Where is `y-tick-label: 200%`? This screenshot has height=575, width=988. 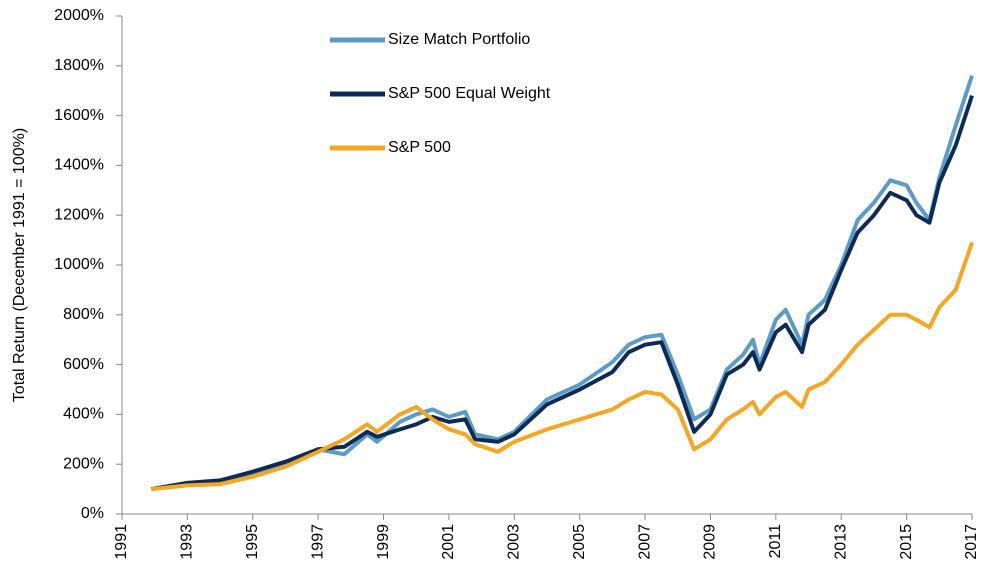
y-tick-label: 200% is located at coordinates (83, 463).